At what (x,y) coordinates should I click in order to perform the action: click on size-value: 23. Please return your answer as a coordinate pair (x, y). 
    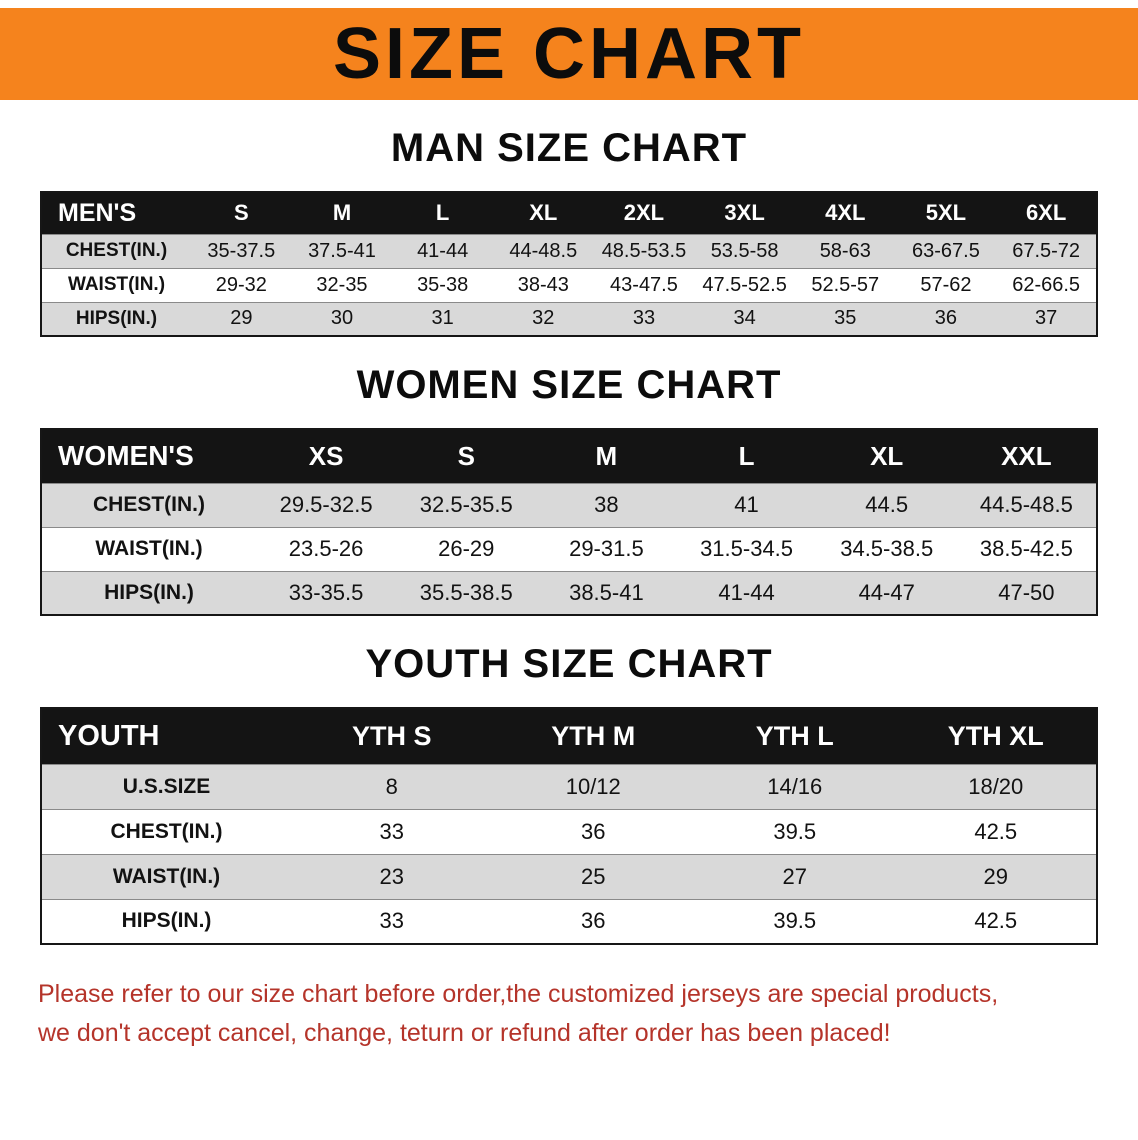
    Looking at the image, I should click on (392, 876).